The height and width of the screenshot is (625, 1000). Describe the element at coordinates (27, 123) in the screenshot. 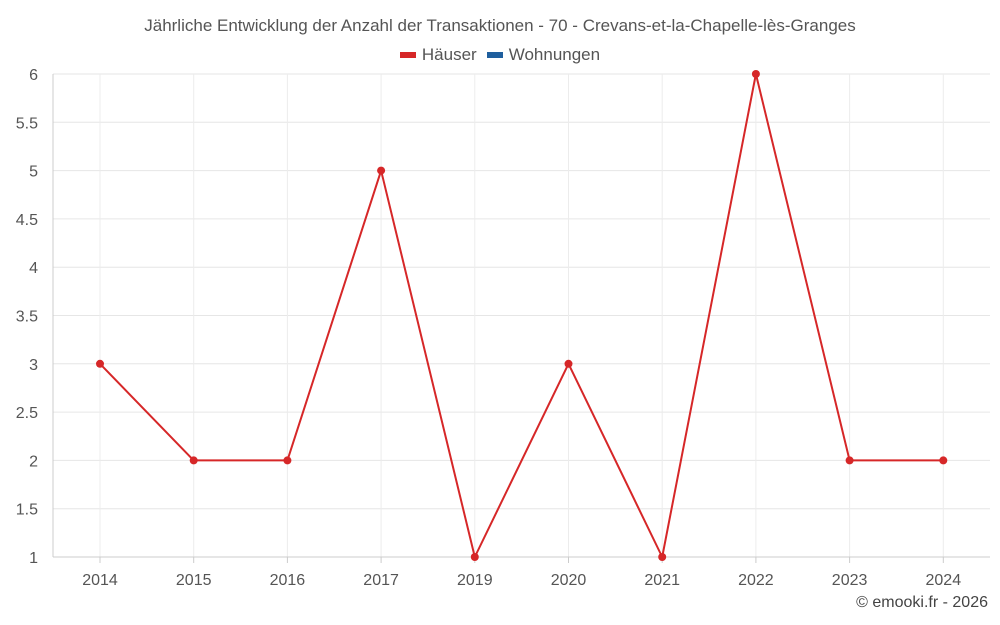

I see `y-tick-label: 5.5` at that location.